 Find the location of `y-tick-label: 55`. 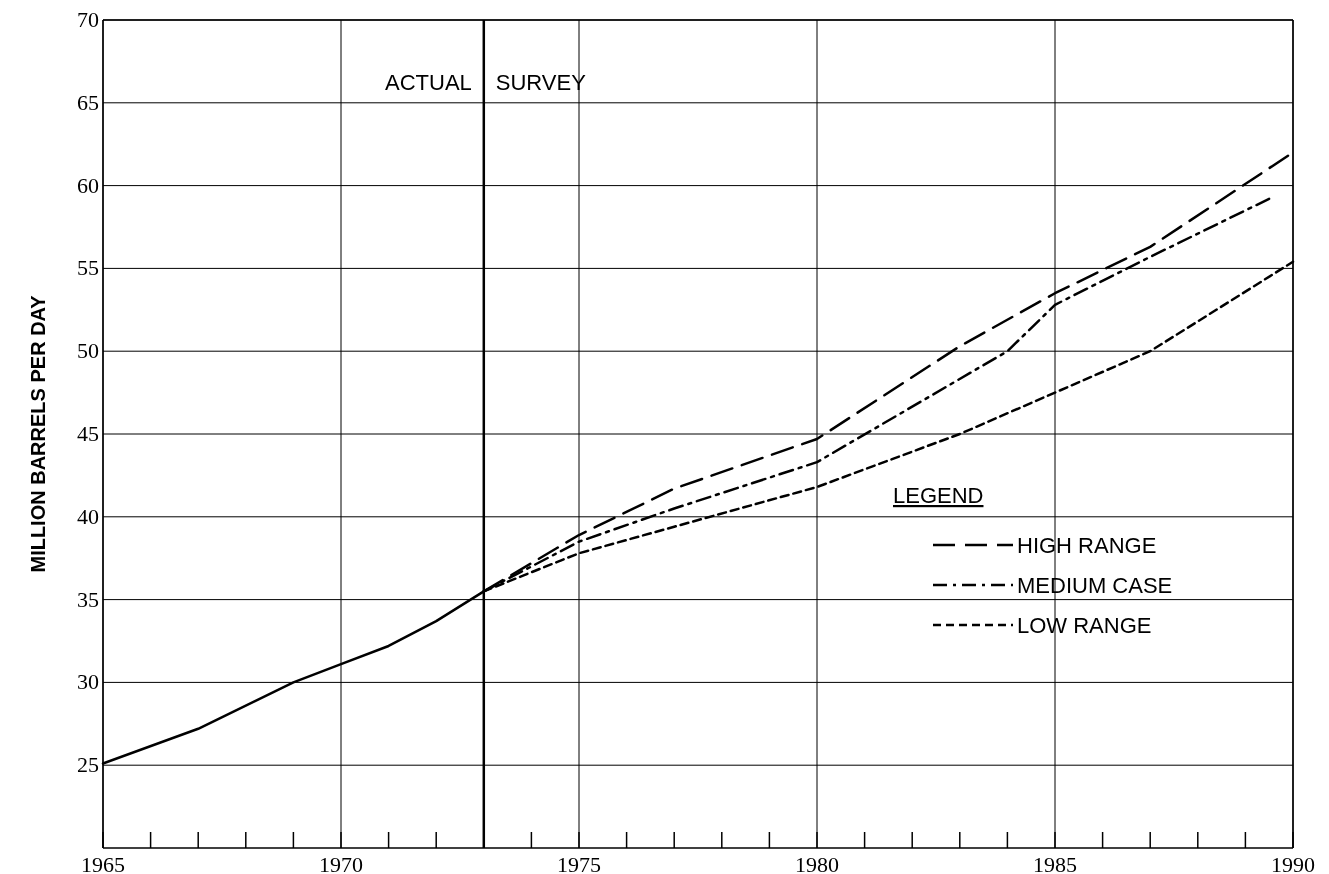

y-tick-label: 55 is located at coordinates (88, 268).